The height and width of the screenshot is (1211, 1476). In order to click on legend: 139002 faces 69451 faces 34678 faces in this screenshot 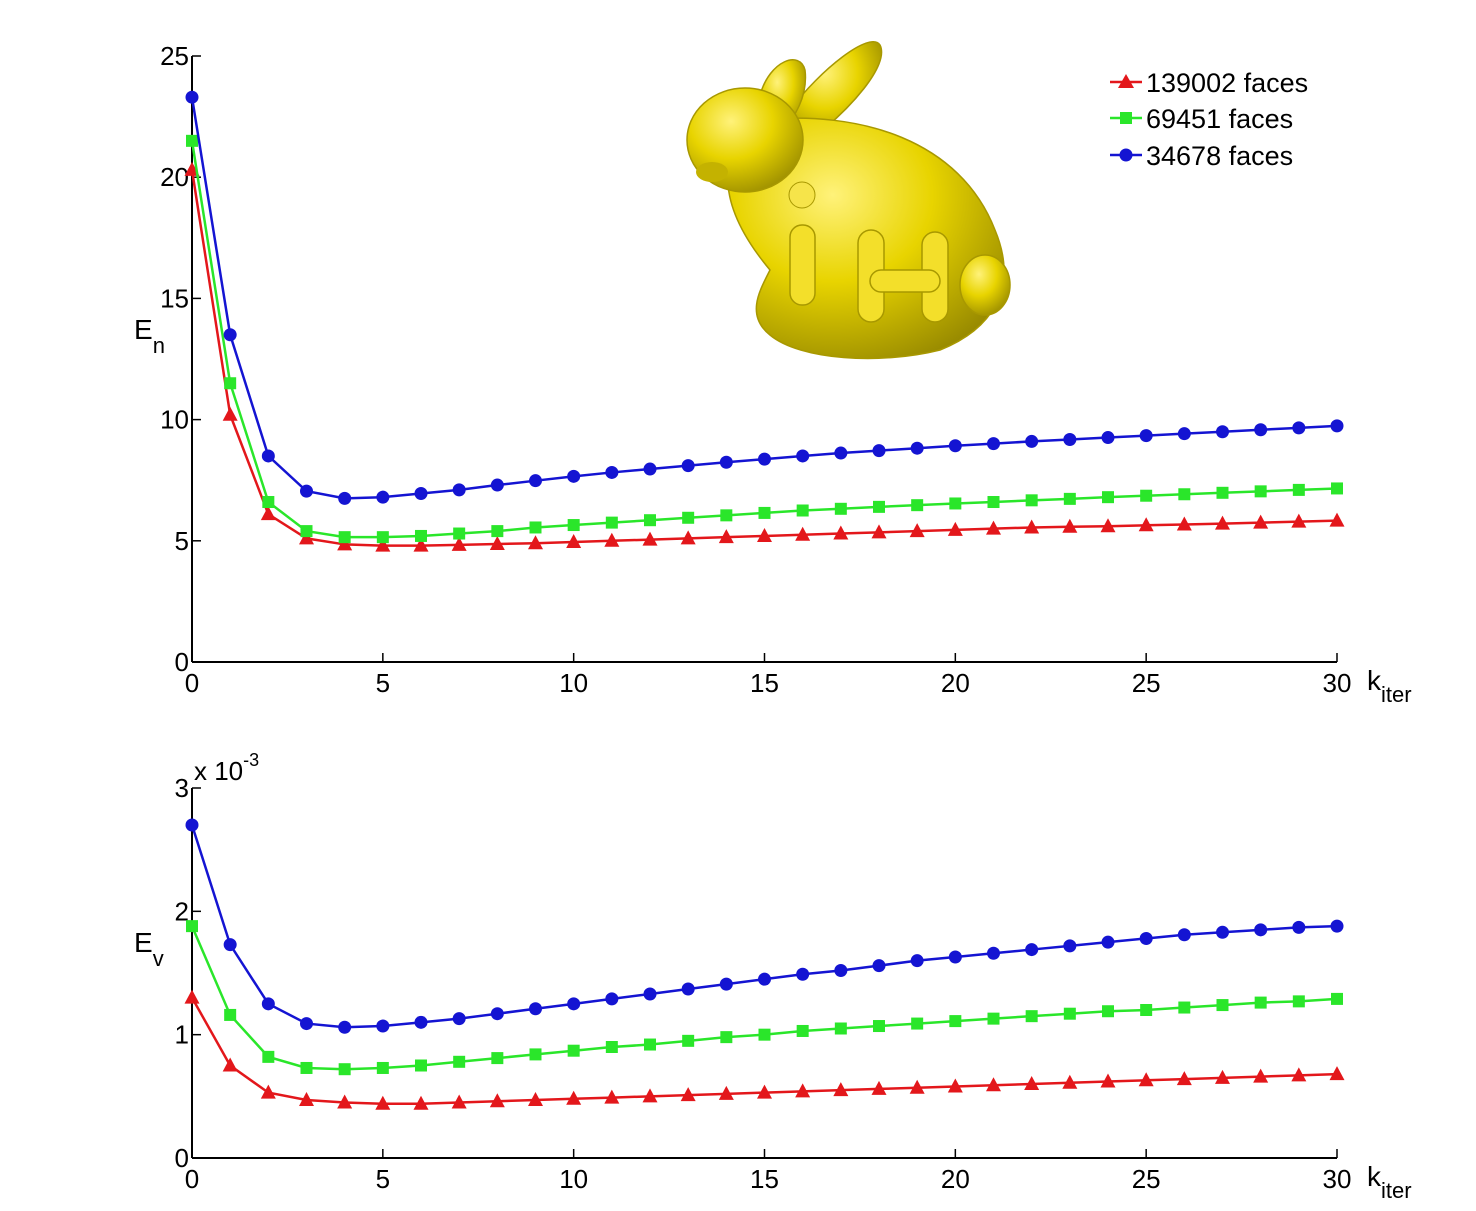, I will do `click(1209, 119)`.